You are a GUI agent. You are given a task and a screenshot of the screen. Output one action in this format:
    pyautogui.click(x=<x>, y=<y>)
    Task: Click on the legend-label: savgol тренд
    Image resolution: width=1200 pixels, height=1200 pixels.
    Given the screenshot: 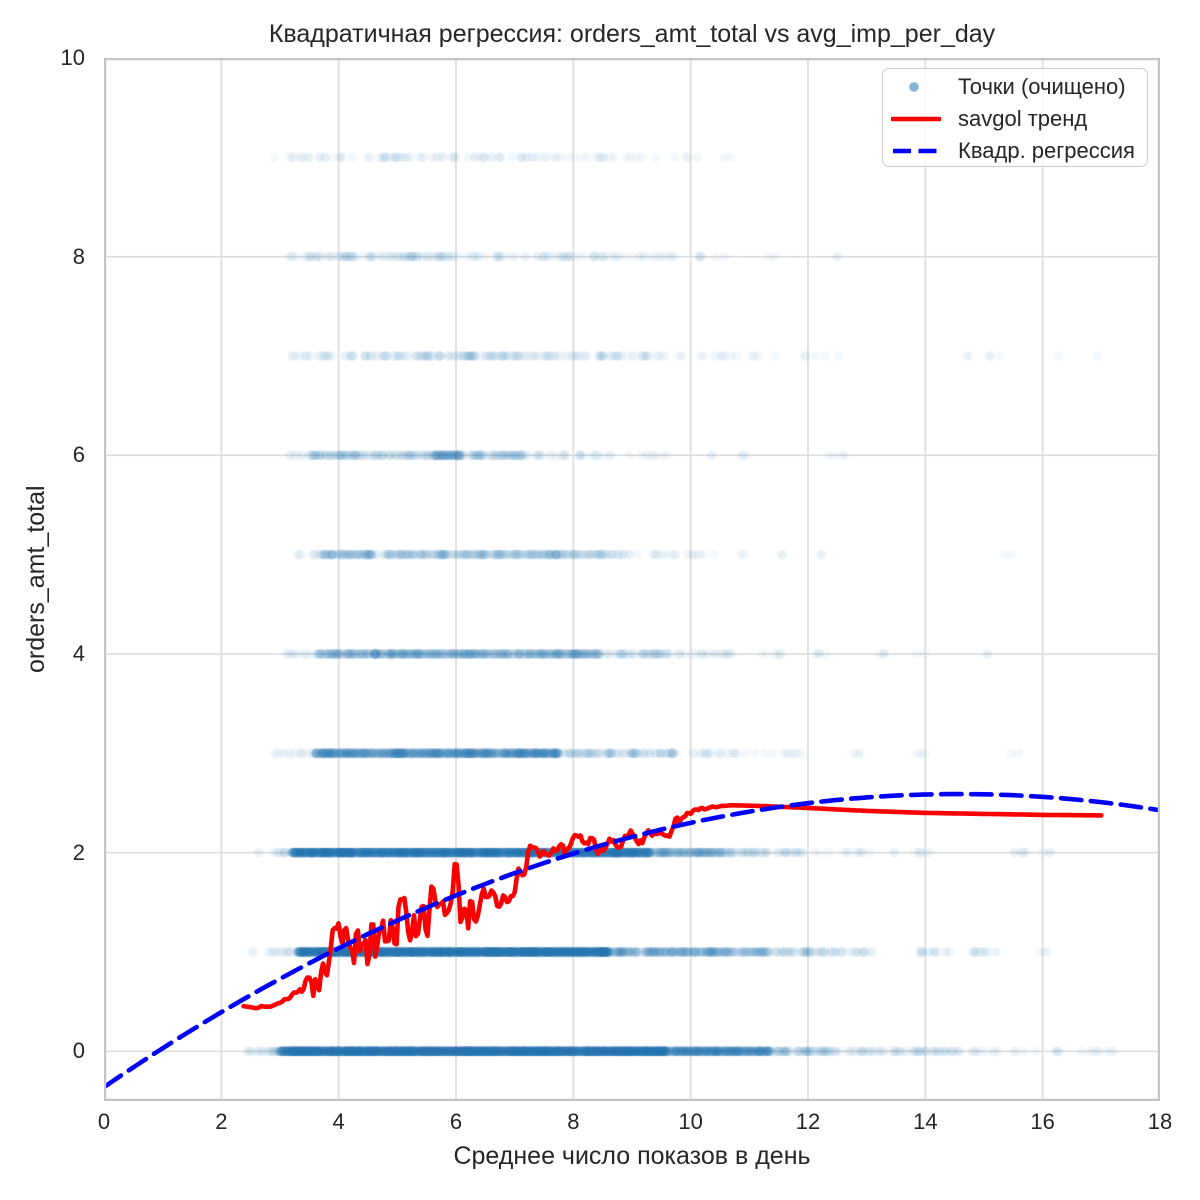 What is the action you would take?
    pyautogui.click(x=1023, y=118)
    